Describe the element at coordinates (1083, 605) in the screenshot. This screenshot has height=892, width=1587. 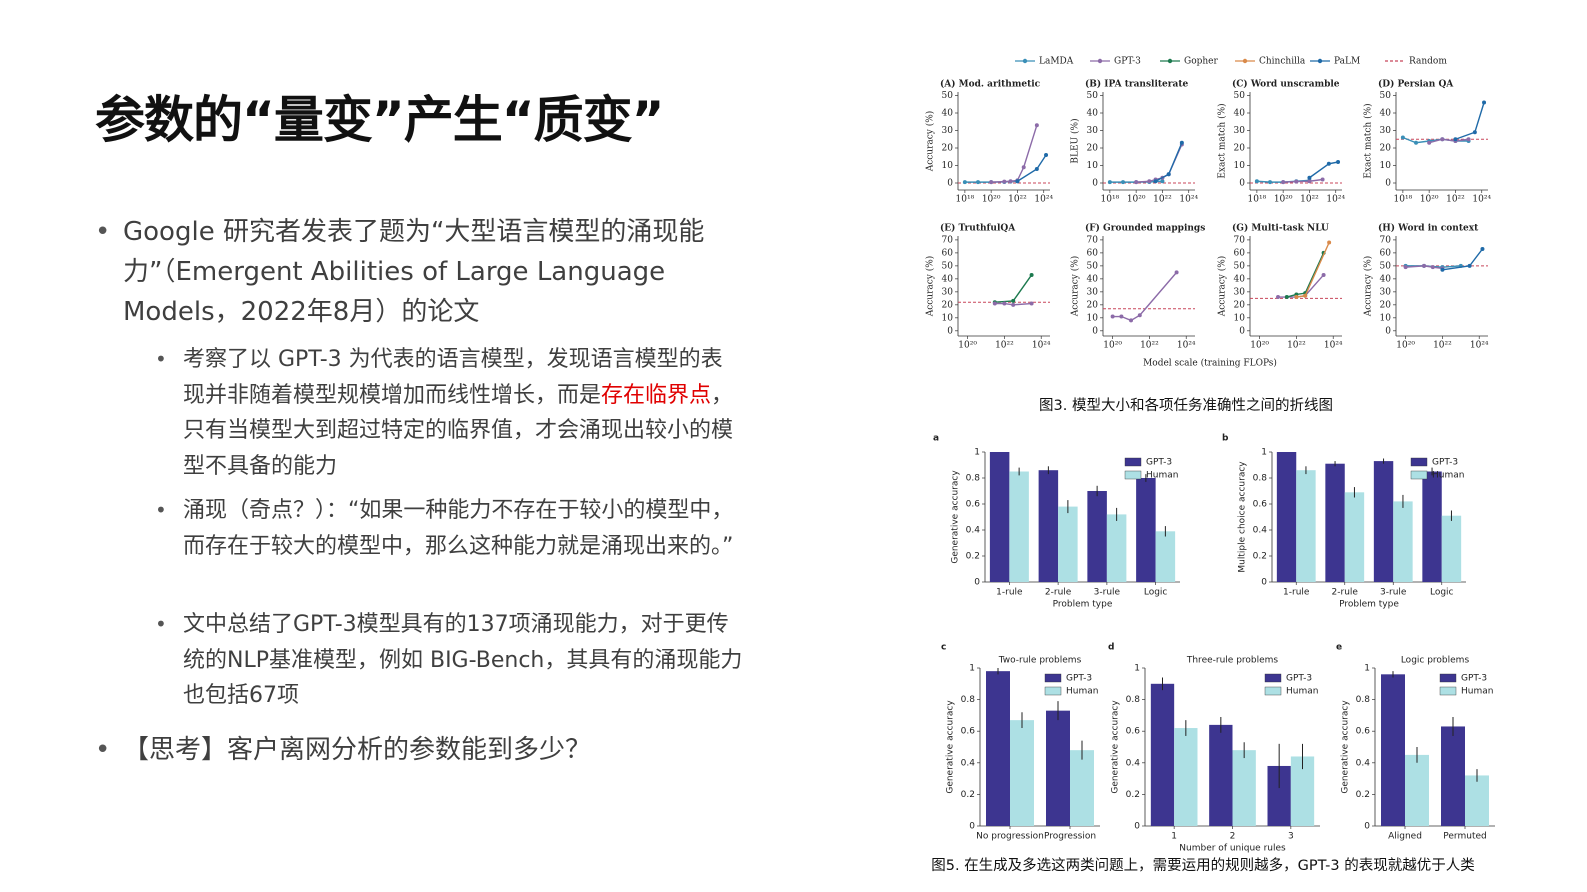
I see `x-axis-label: Problem type` at that location.